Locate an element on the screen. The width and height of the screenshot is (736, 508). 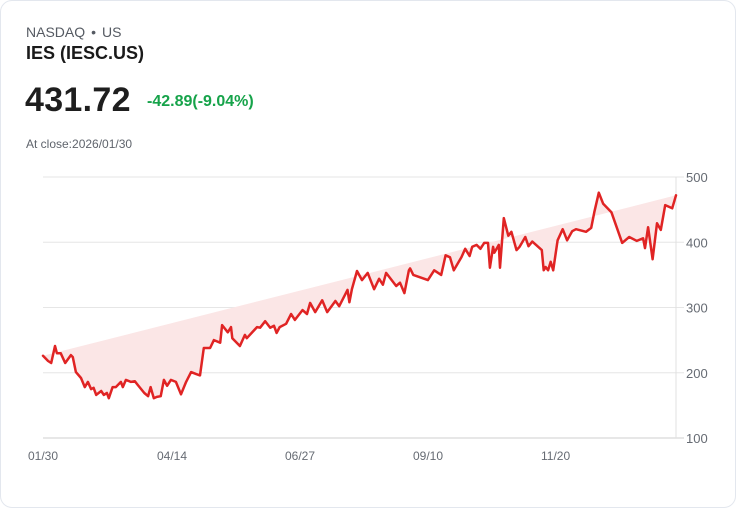
y-tick-label: 500 is located at coordinates (697, 177).